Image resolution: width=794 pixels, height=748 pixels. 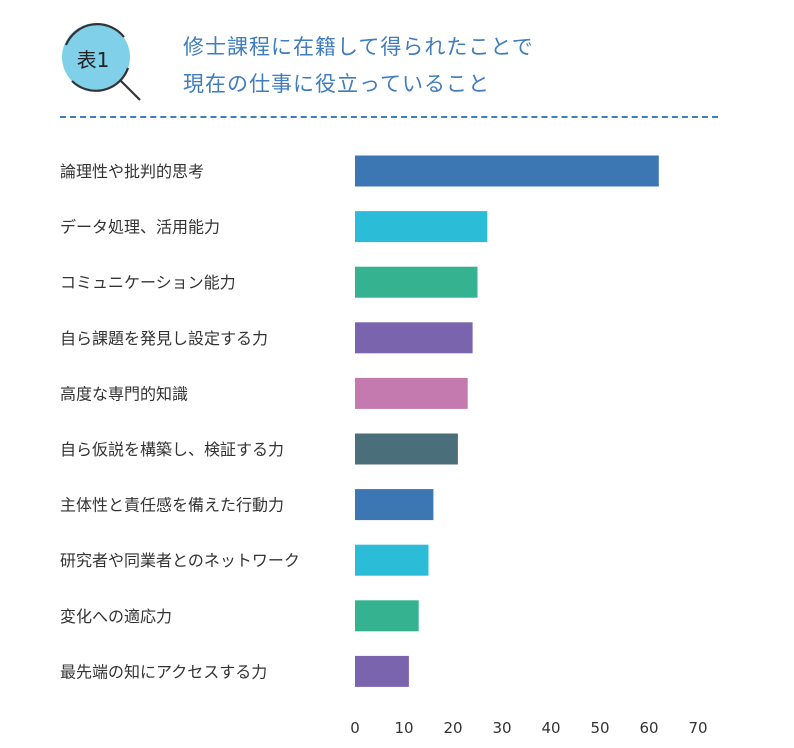 I want to click on chart-title-line-1: 修士課程に在籍して得られたことで, so click(x=358, y=47).